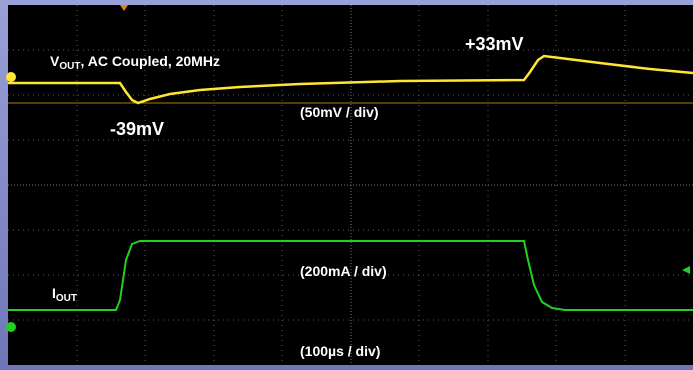 This screenshot has height=370, width=693. What do you see at coordinates (124, 8) in the screenshot?
I see `trigger-marker` at bounding box center [124, 8].